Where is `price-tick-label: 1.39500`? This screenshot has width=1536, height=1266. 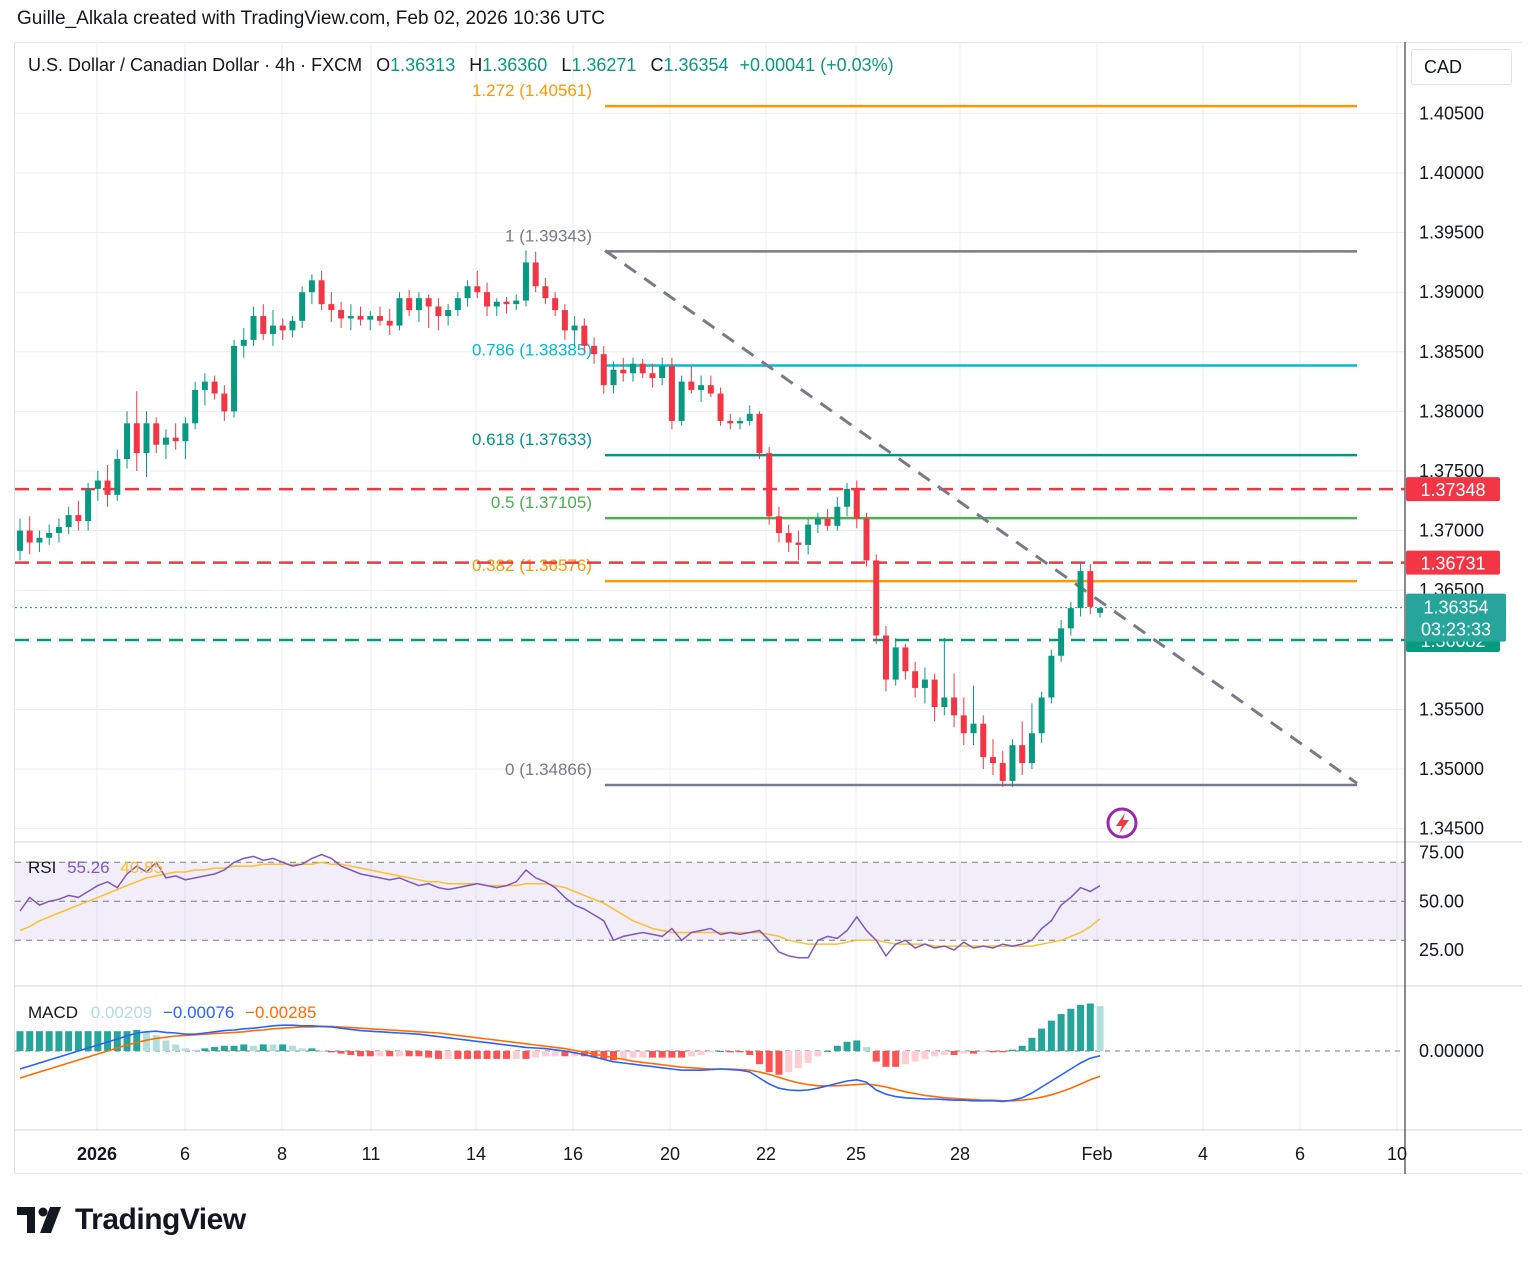
price-tick-label: 1.39500 is located at coordinates (1451, 233).